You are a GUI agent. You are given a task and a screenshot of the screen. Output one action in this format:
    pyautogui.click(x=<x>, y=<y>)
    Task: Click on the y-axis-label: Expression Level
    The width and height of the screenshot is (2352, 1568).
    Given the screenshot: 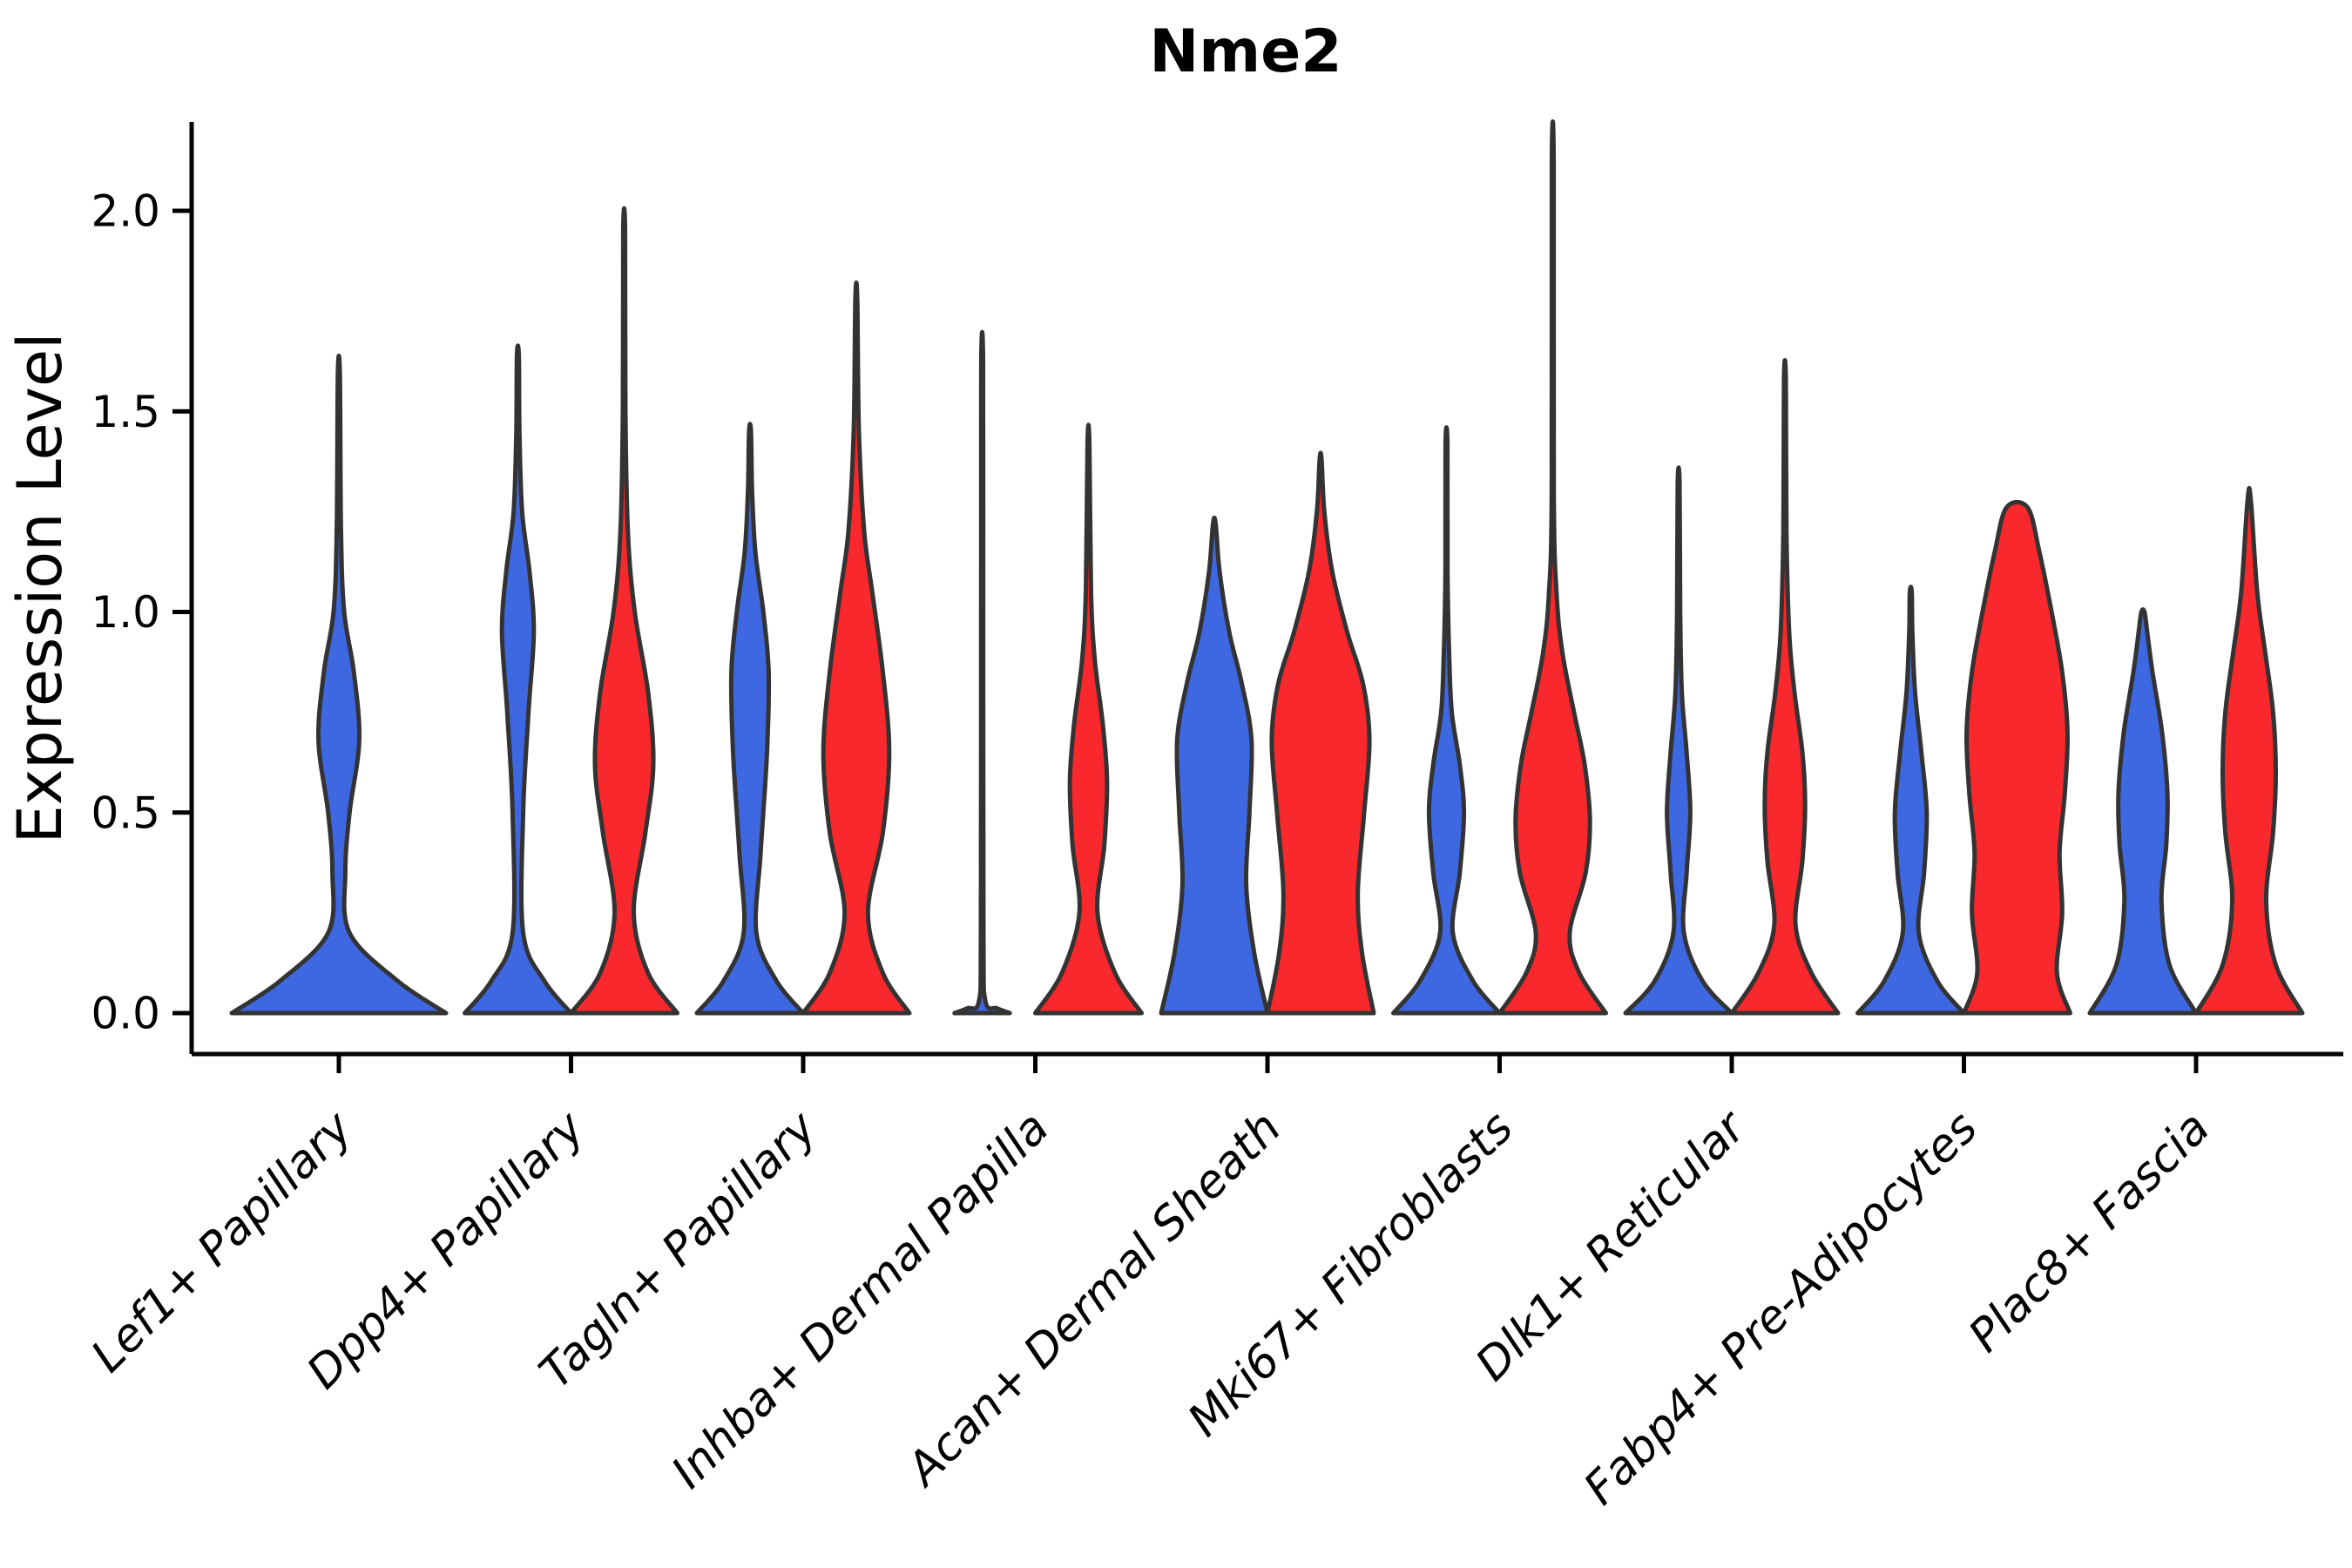 What is the action you would take?
    pyautogui.click(x=40, y=587)
    